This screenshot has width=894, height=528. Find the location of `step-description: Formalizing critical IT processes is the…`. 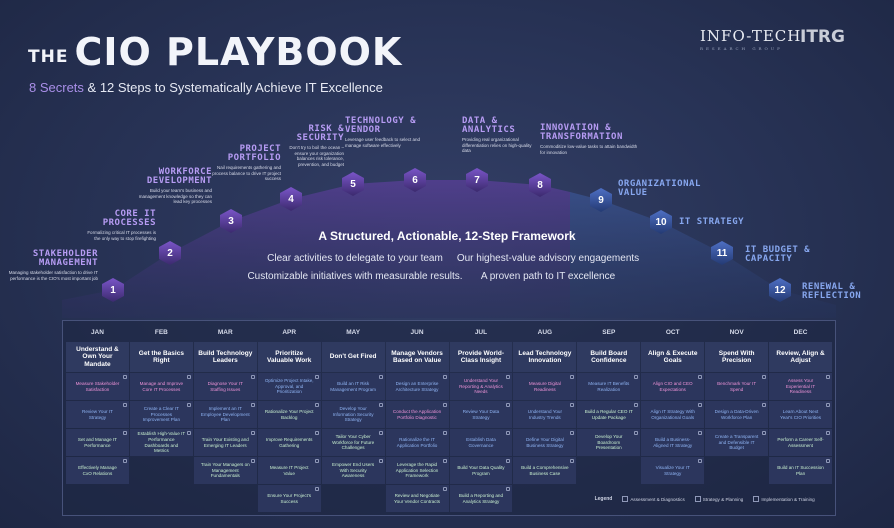

step-description: Formalizing critical IT processes is the… is located at coordinates (121, 235).